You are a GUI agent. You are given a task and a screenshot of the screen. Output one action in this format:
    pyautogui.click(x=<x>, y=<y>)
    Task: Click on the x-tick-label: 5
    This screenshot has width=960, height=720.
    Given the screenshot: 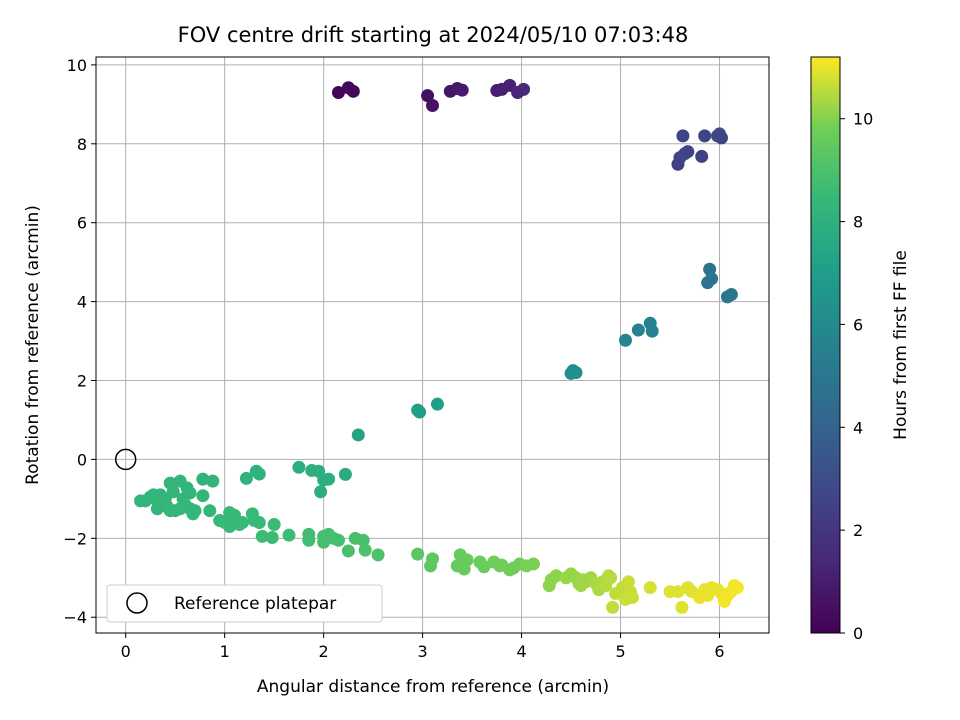 What is the action you would take?
    pyautogui.click(x=620, y=651)
    